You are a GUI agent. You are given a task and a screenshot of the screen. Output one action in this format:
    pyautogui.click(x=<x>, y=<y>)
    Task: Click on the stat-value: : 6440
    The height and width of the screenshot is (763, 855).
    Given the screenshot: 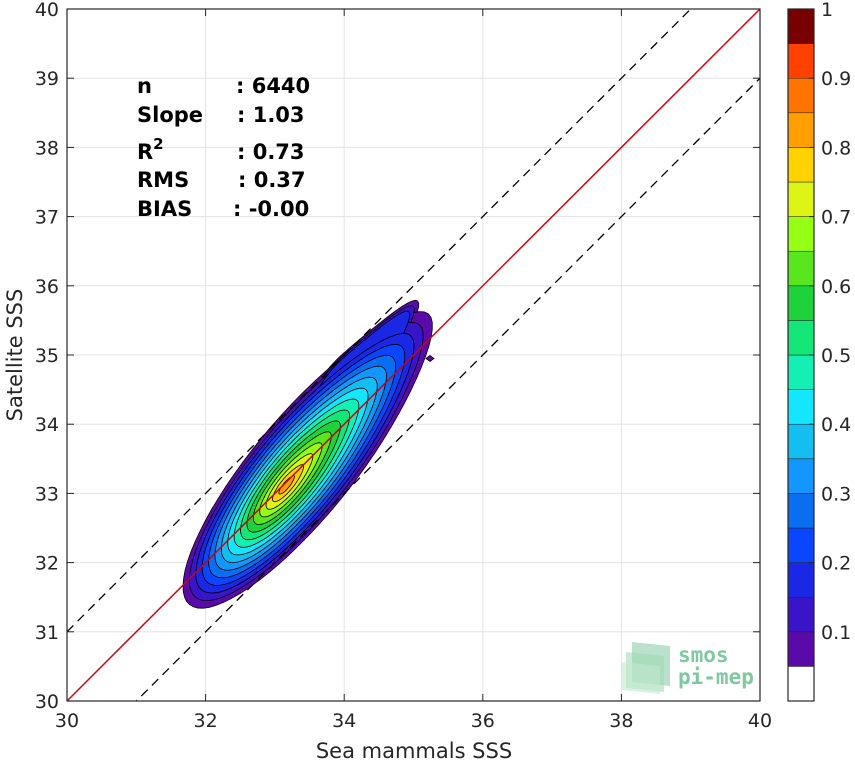 What is the action you would take?
    pyautogui.click(x=273, y=86)
    